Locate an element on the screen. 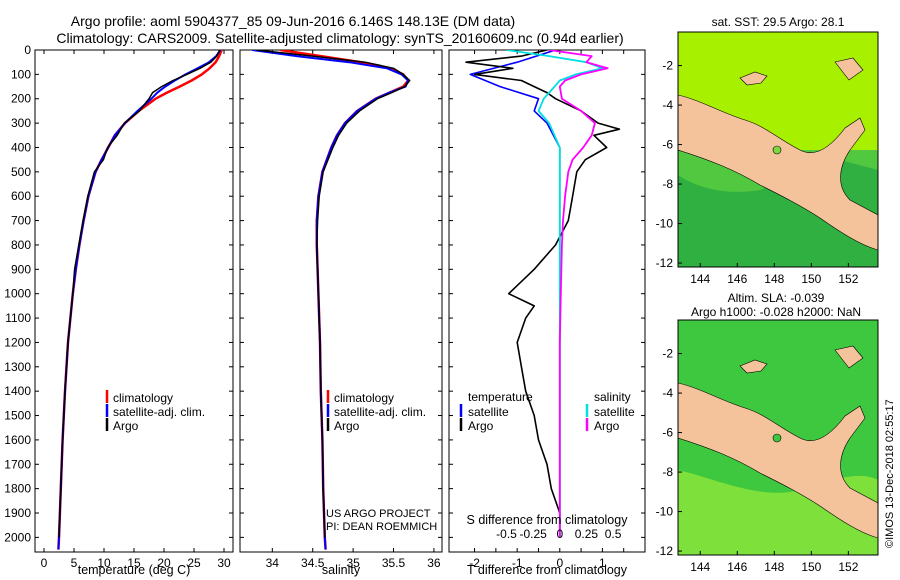 This screenshot has width=900, height=580. legend-label-climatology: climatology is located at coordinates (143, 398).